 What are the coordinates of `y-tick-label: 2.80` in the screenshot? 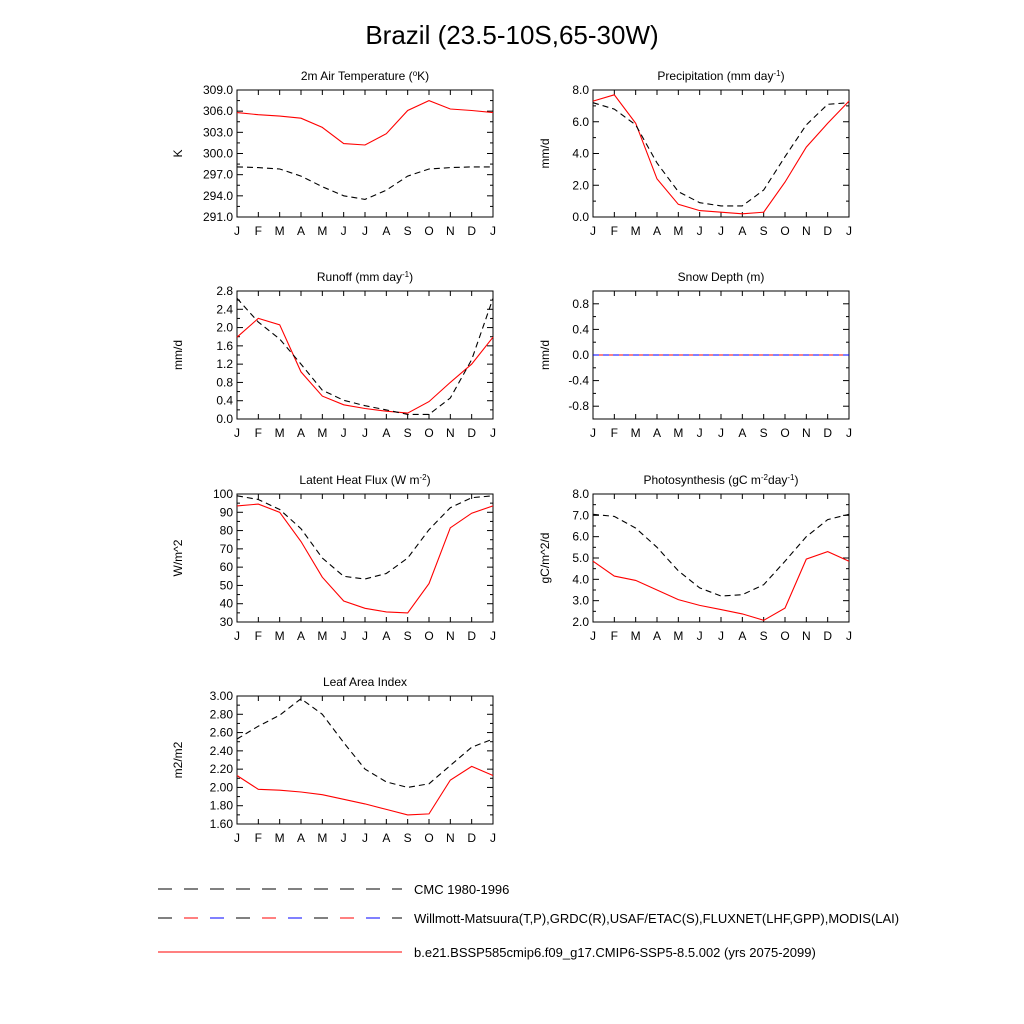 It's located at (222, 714).